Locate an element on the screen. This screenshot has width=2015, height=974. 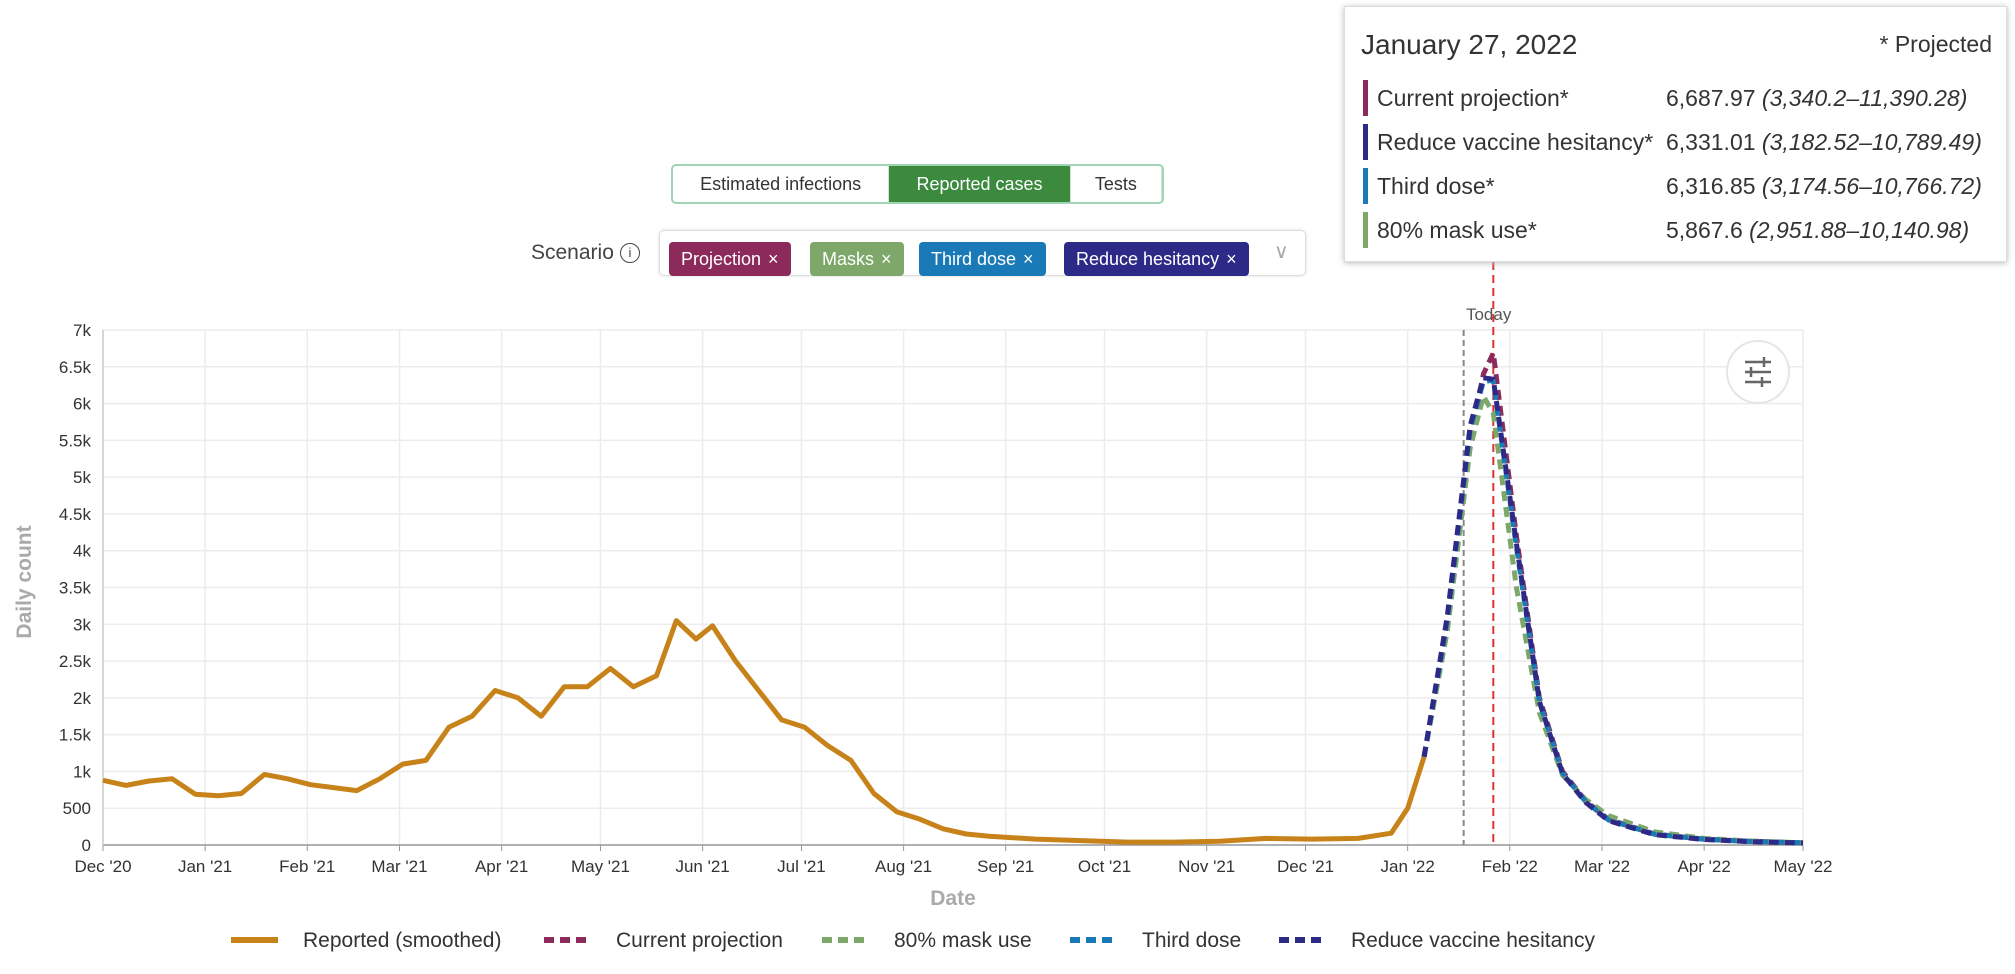
row-value: 5,867.6 (2,951.88–10,140.98) is located at coordinates (1817, 230).